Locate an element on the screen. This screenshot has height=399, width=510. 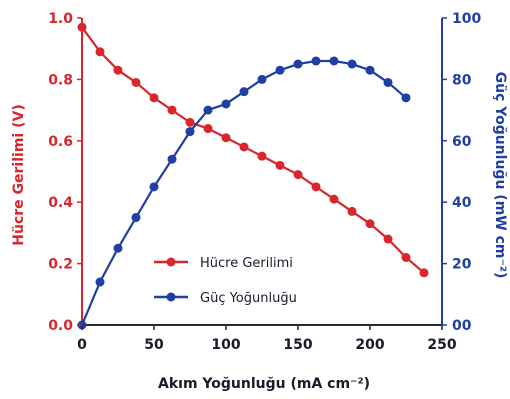
y-left-axis-title: Hücre Gerilimi (V) is located at coordinates (19, 174).